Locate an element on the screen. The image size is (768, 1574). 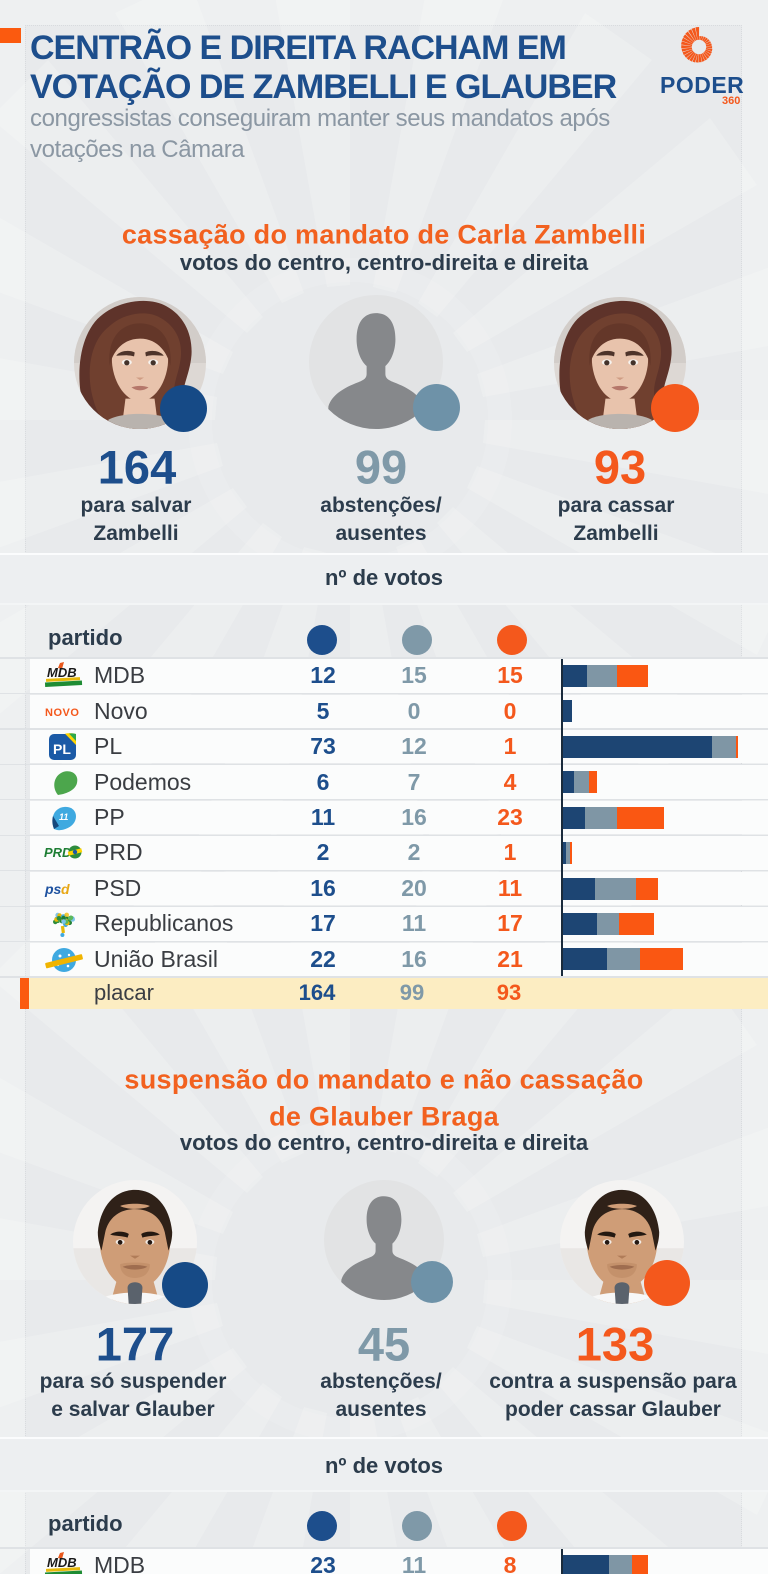
svg-text: ps is located at coordinates (53, 889).